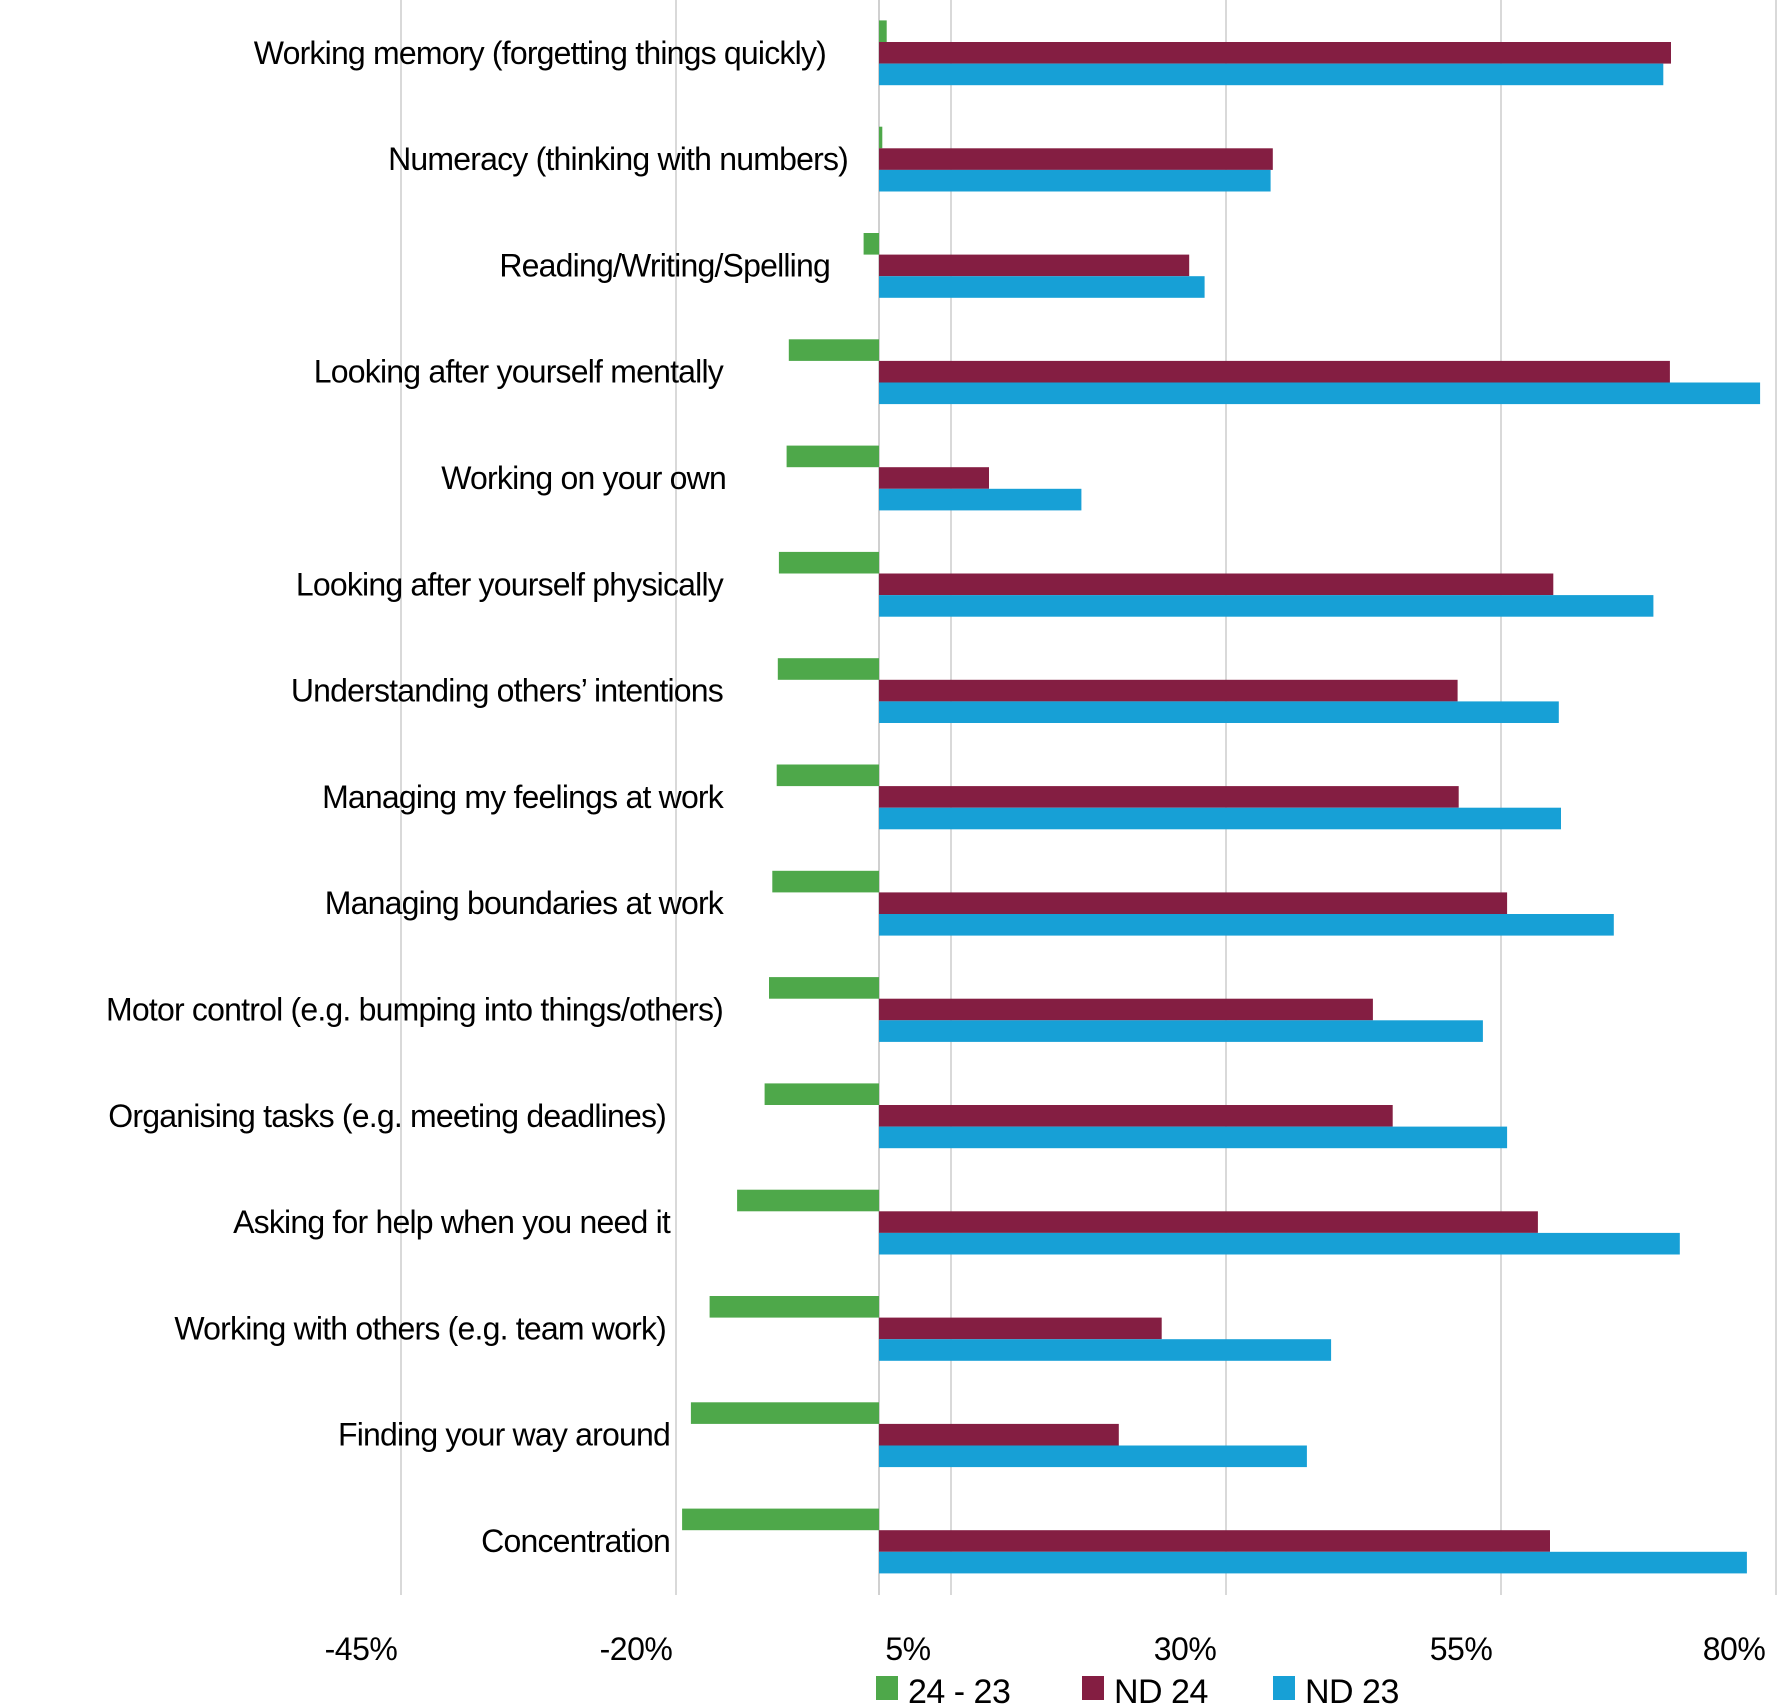 This screenshot has width=1779, height=1708. I want to click on category-label: Managing my feelings at work, so click(523, 797).